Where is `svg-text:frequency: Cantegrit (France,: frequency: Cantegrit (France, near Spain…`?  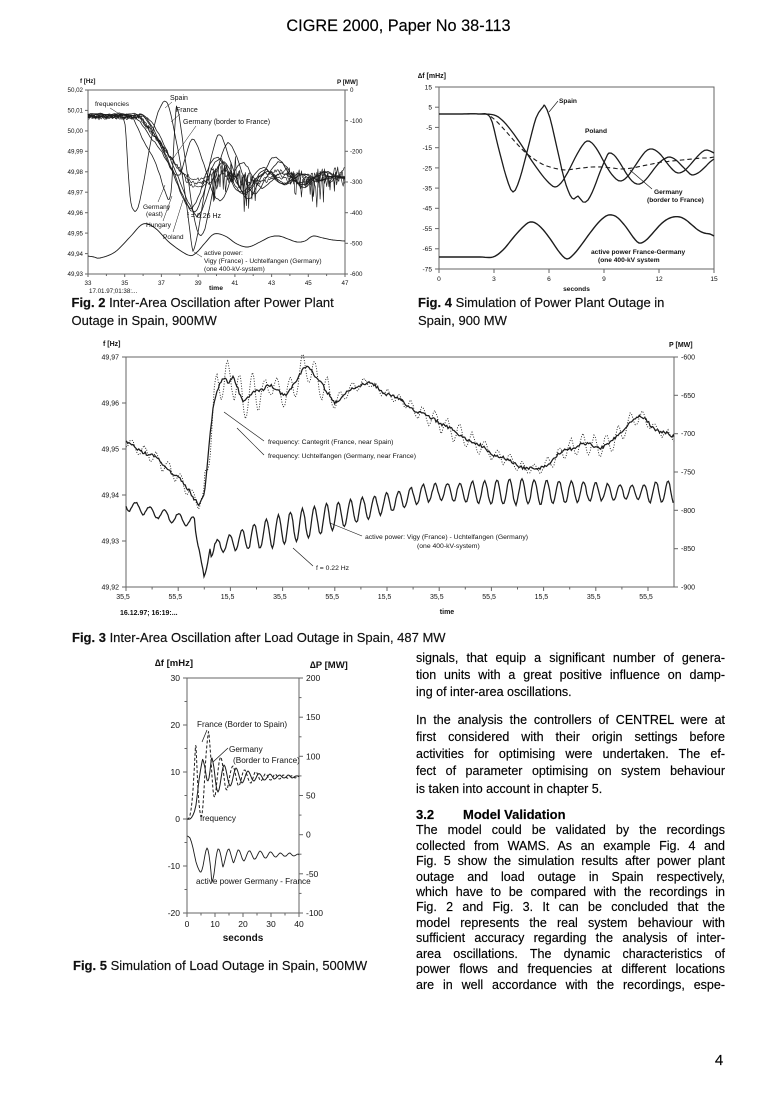
svg-text:frequency: Cantegrit (France,: frequency: Cantegrit (France, near Spain… is located at coordinates (330, 442).